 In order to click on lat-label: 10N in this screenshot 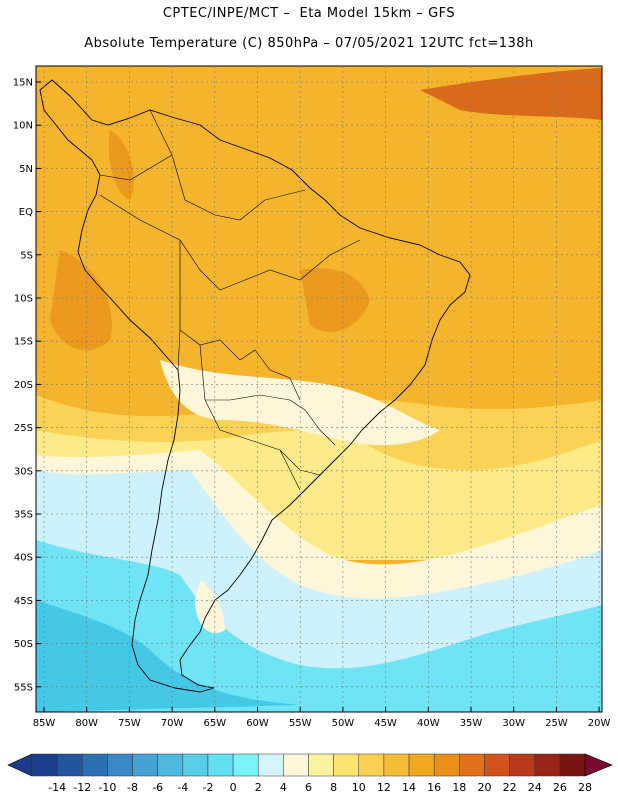, I will do `click(23, 126)`.